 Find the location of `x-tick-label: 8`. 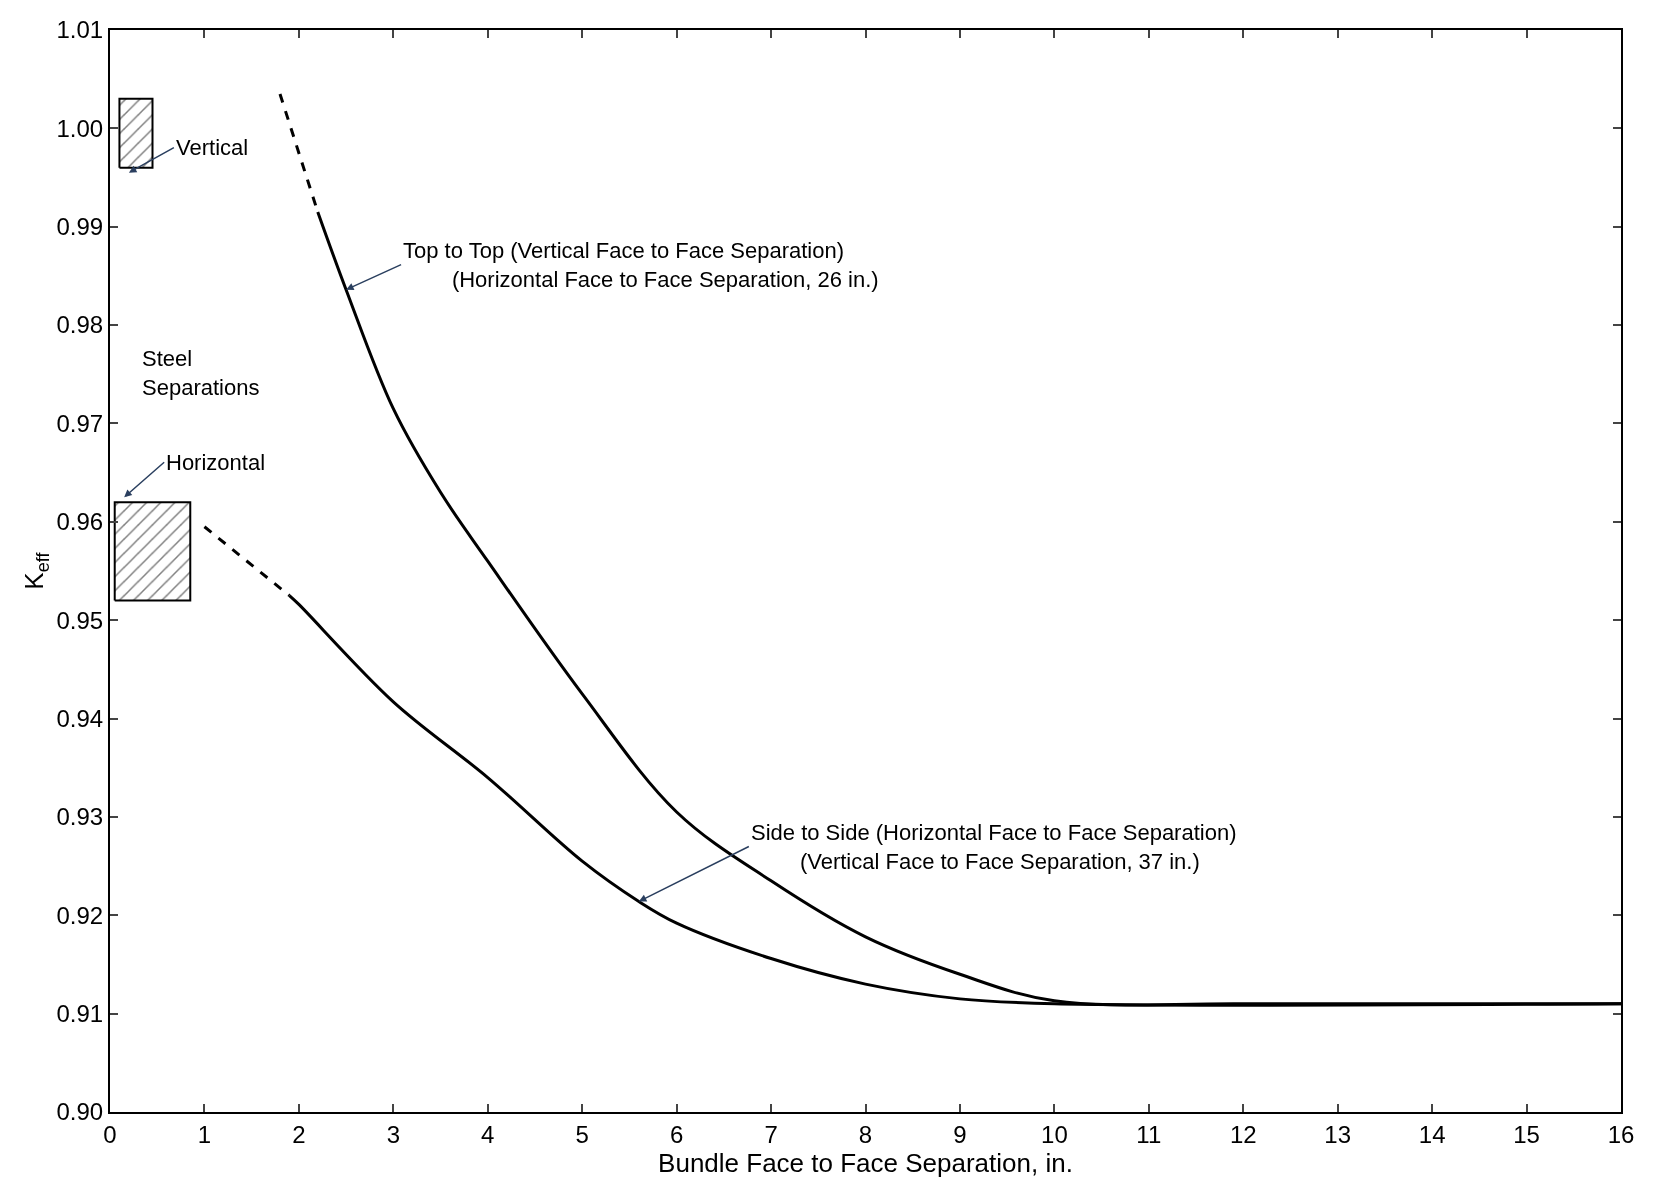

x-tick-label: 8 is located at coordinates (865, 1134).